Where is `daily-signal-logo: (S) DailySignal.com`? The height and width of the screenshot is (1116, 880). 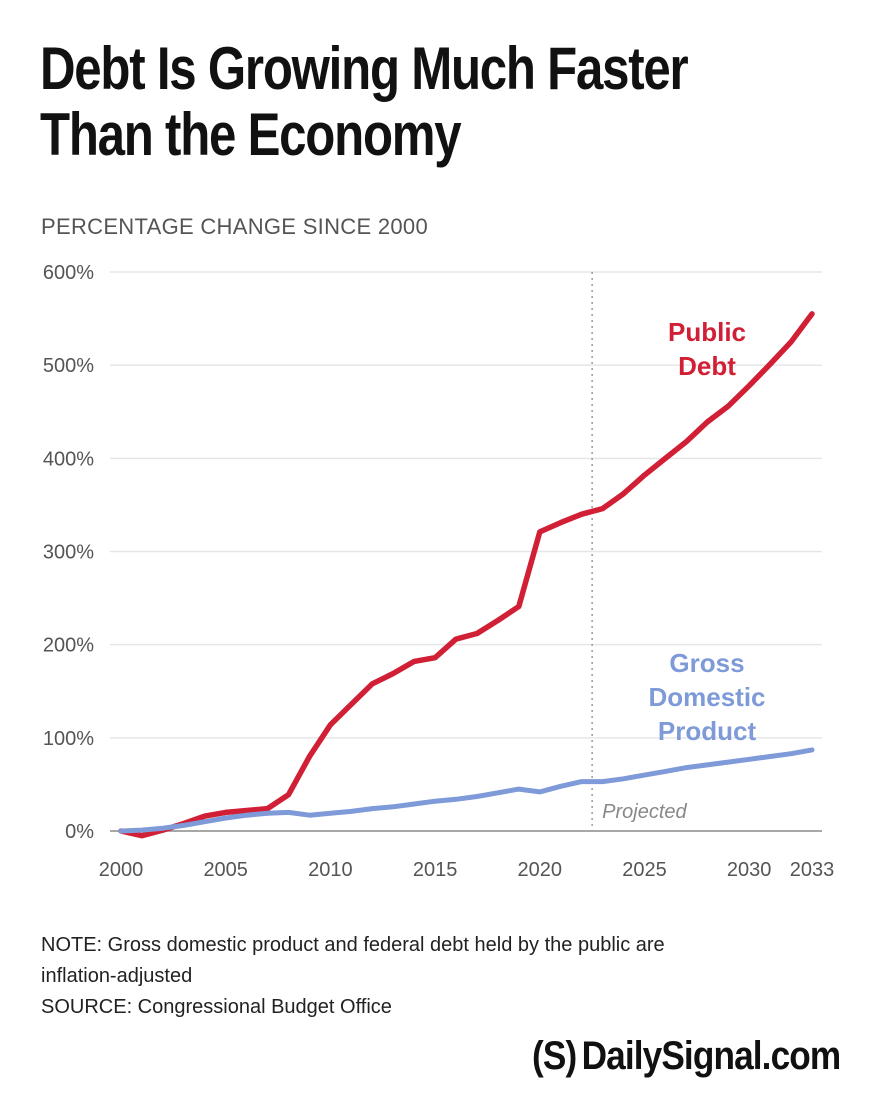 daily-signal-logo: (S) DailySignal.com is located at coordinates (686, 1056).